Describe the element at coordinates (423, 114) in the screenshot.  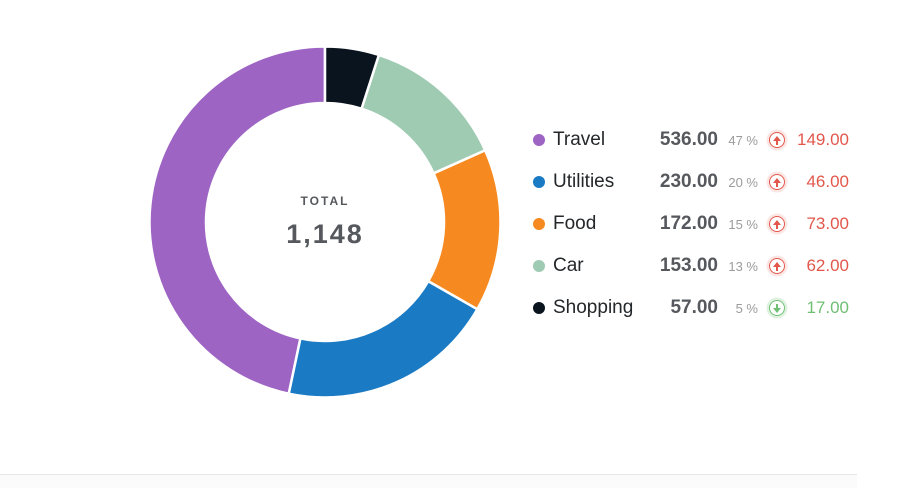
I see `donut-slice-car` at that location.